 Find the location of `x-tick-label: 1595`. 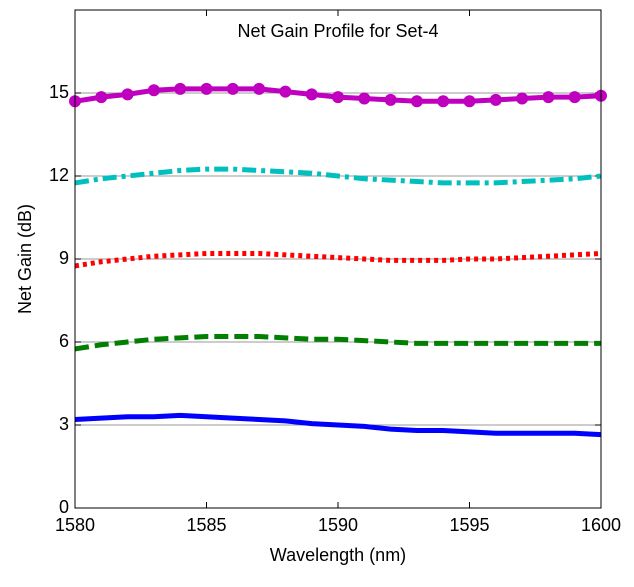

x-tick-label: 1595 is located at coordinates (469, 525).